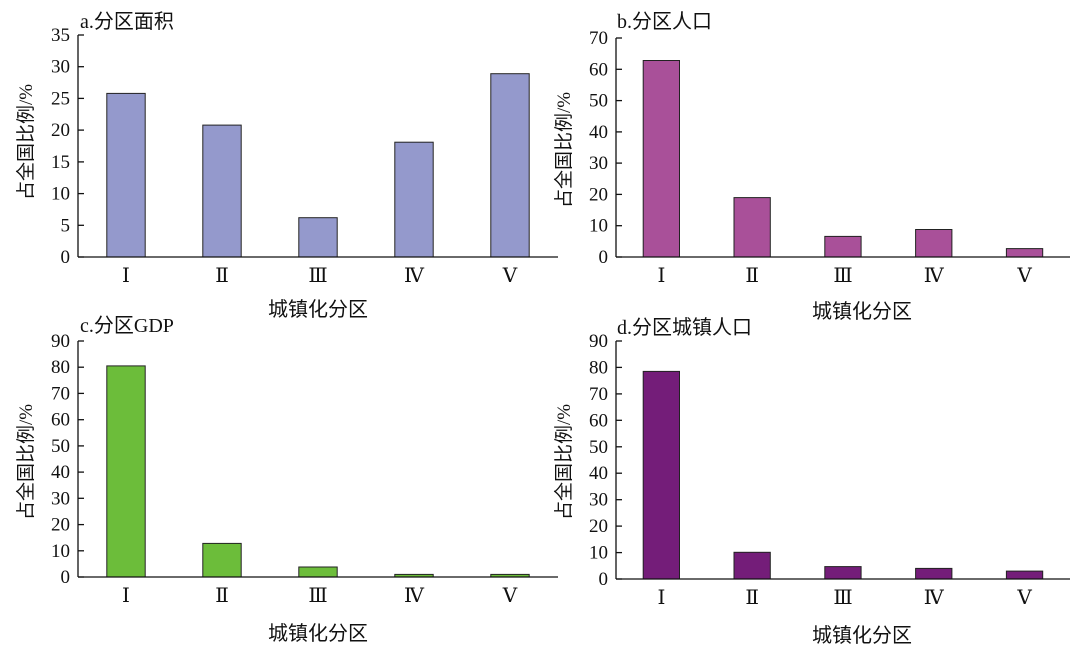 Image resolution: width=1080 pixels, height=657 pixels. I want to click on ytick-label-b-0: 0, so click(604, 257).